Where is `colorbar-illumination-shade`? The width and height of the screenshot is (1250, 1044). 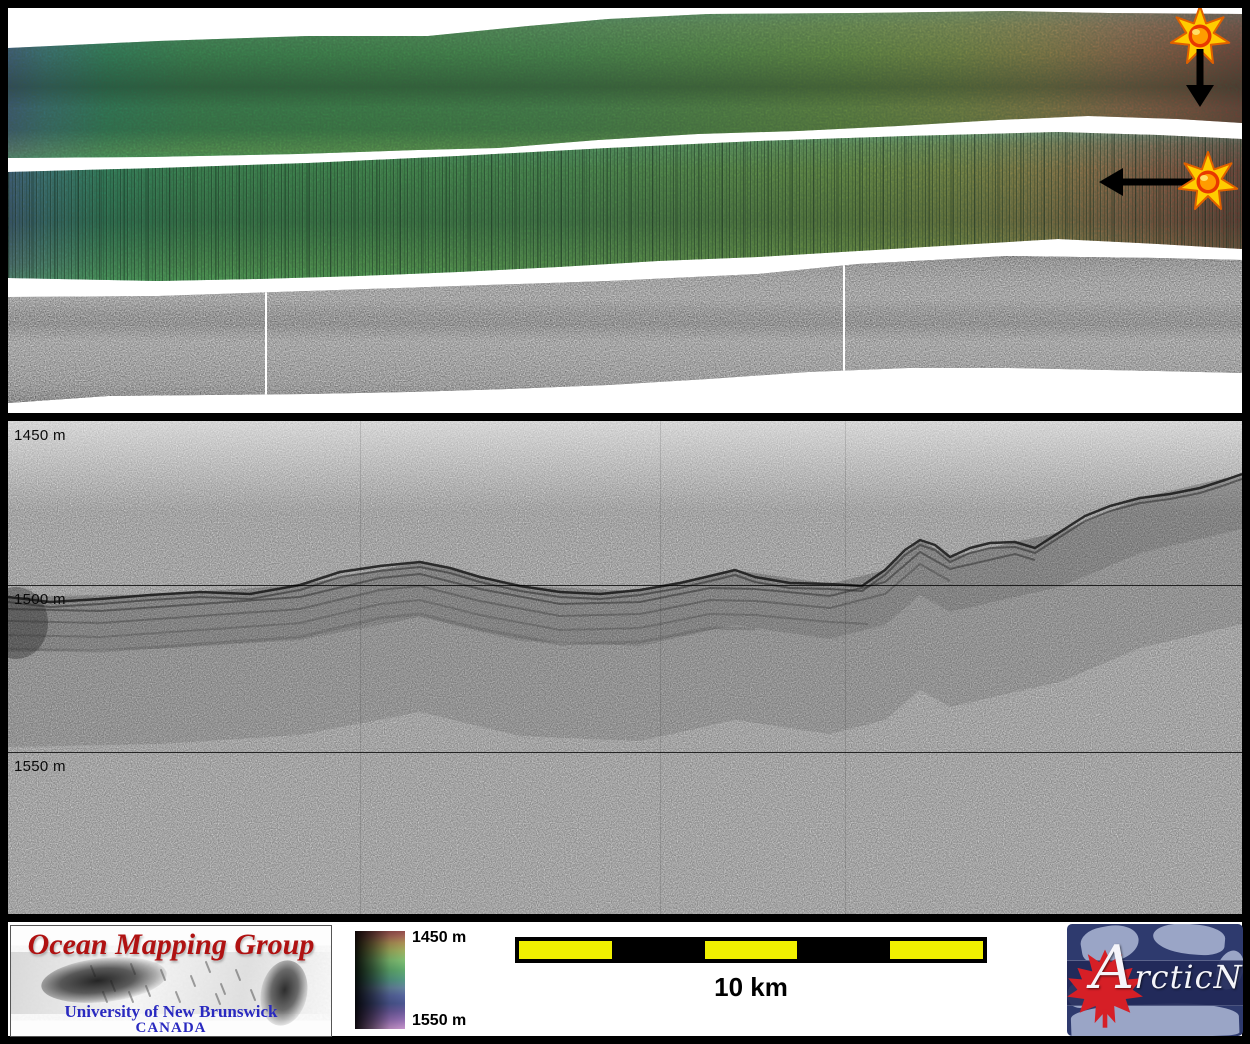 colorbar-illumination-shade is located at coordinates (380, 980).